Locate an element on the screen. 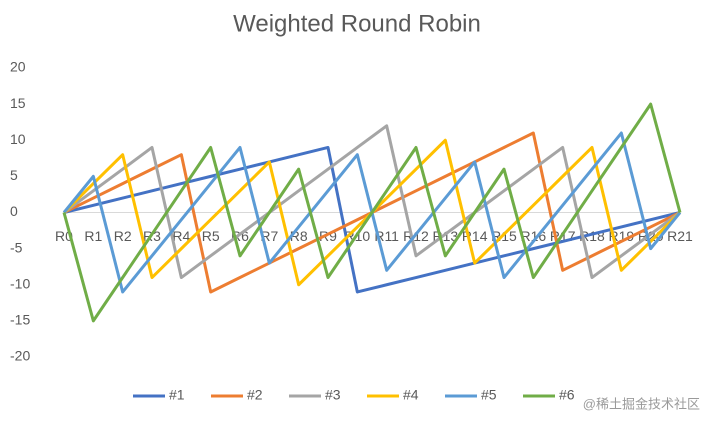  x-tick-label: R4 is located at coordinates (181, 236).